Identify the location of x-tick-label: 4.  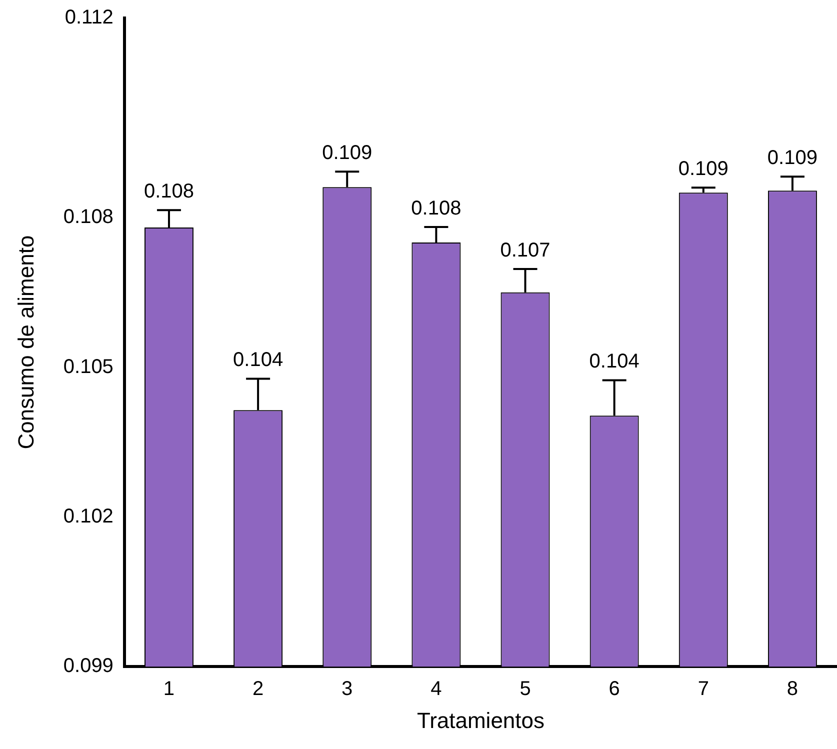
(436, 689).